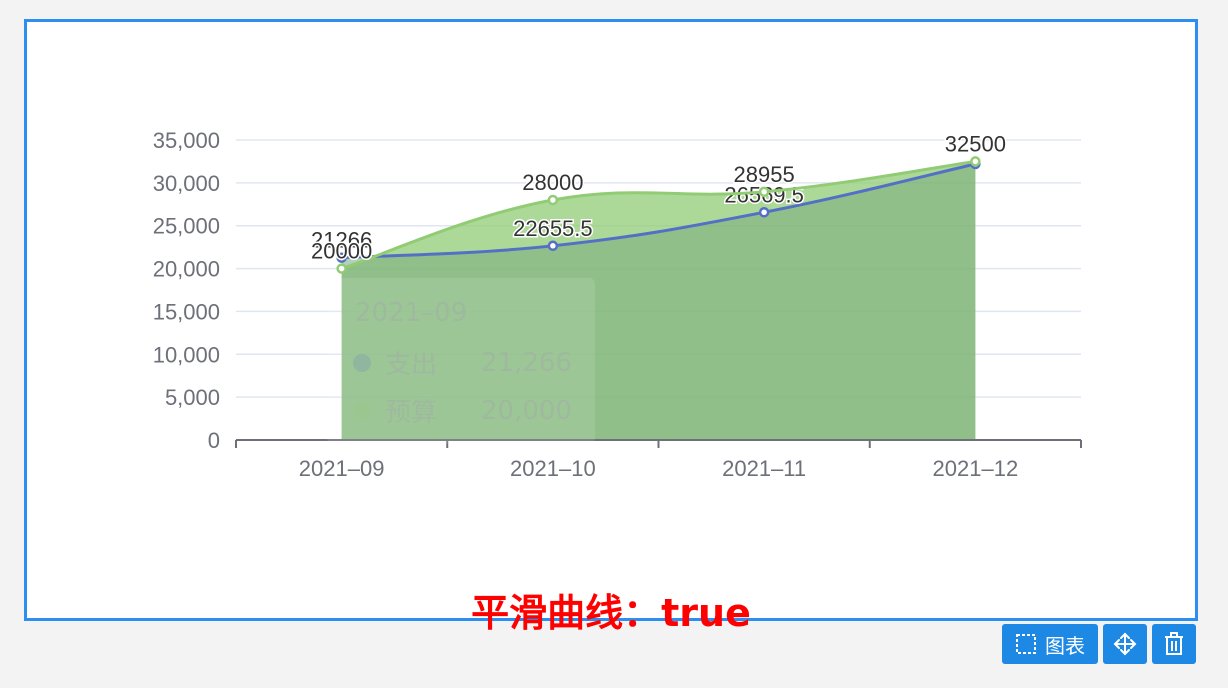 The height and width of the screenshot is (688, 1228). I want to click on data-label: 28000, so click(552, 182).